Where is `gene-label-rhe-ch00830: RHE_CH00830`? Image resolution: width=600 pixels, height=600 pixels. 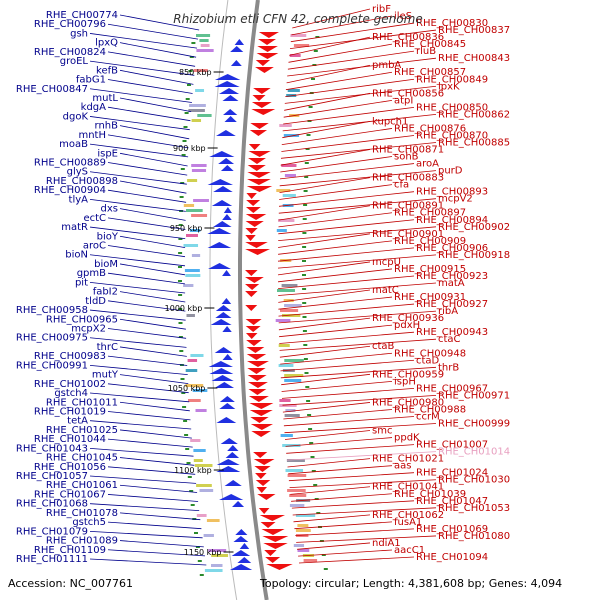
gene-label-rhe-ch00830: RHE_CH00830 is located at coordinates (452, 23).